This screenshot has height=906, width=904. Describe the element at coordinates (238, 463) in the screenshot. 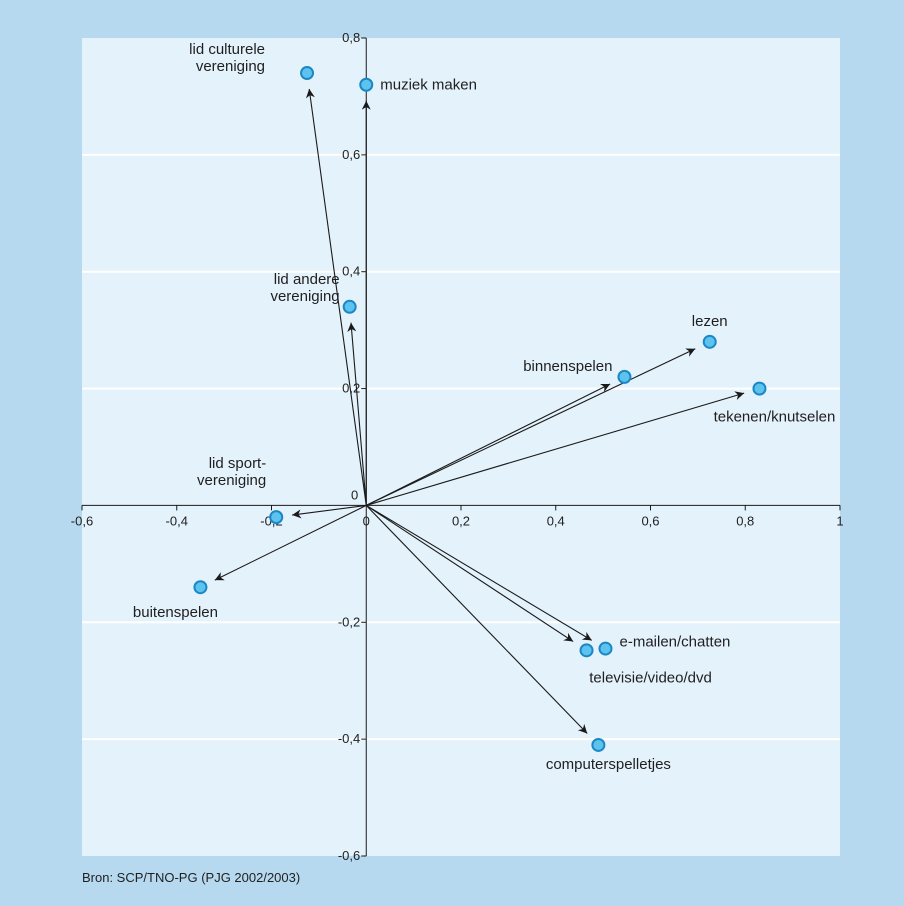

I see `label-line: lid sport-` at that location.